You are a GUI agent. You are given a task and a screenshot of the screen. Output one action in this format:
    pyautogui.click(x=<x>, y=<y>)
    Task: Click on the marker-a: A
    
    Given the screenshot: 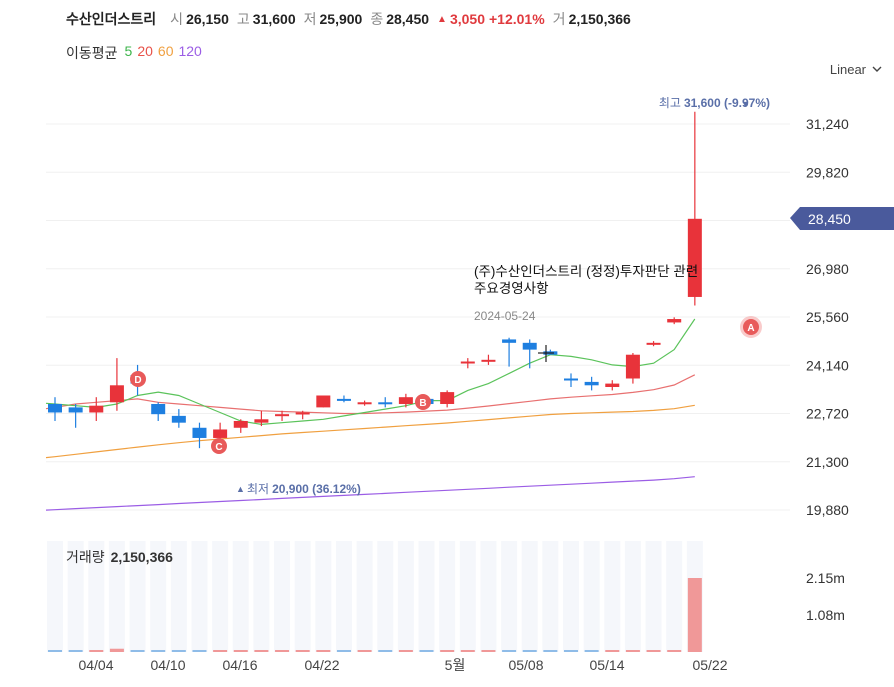 What is the action you would take?
    pyautogui.click(x=751, y=327)
    